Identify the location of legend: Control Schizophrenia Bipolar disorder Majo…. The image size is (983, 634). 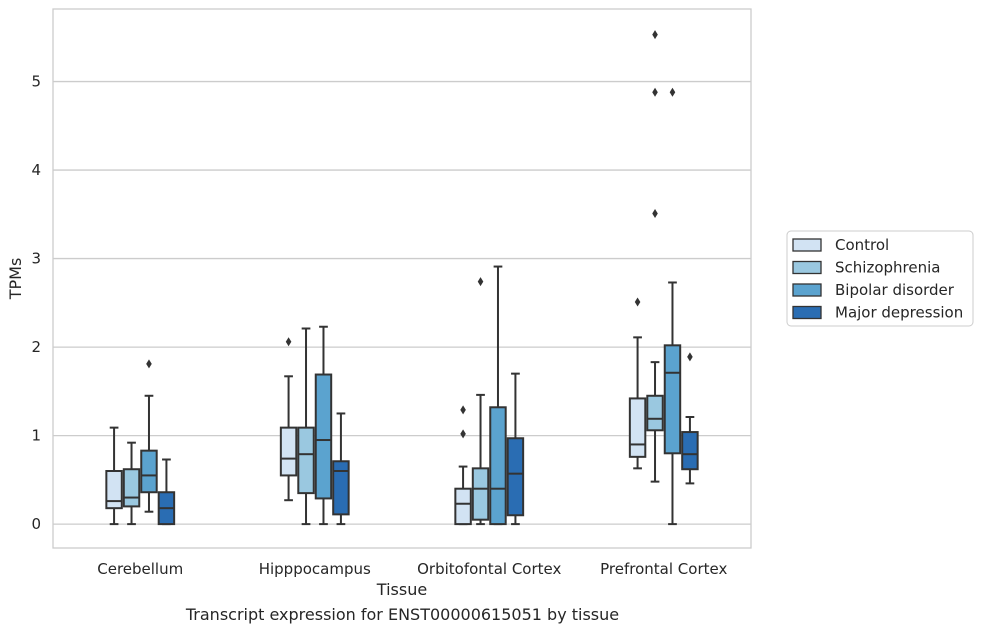
(880, 278).